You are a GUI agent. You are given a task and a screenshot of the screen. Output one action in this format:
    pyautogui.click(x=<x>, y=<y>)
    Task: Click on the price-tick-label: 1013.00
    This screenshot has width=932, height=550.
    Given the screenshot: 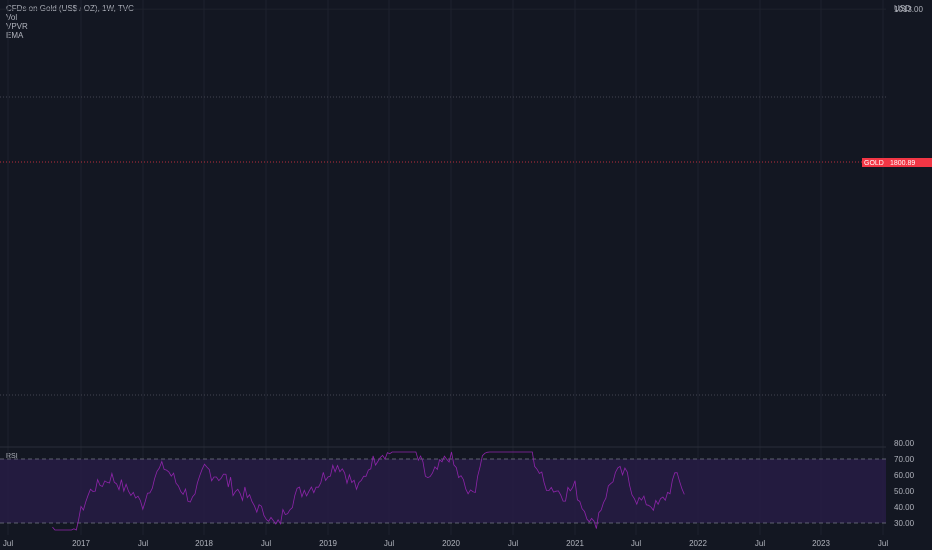 What is the action you would take?
    pyautogui.click(x=908, y=9)
    